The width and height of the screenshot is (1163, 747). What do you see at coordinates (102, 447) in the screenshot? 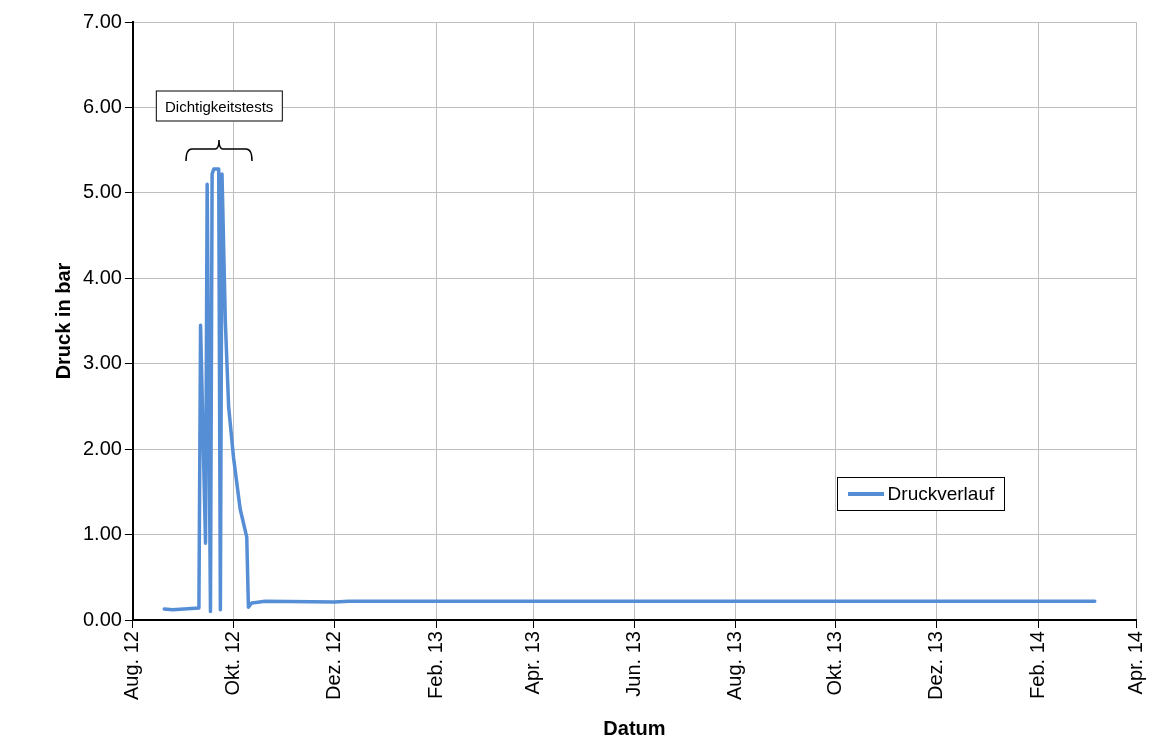
I see `y-tick-label: 2.00` at bounding box center [102, 447].